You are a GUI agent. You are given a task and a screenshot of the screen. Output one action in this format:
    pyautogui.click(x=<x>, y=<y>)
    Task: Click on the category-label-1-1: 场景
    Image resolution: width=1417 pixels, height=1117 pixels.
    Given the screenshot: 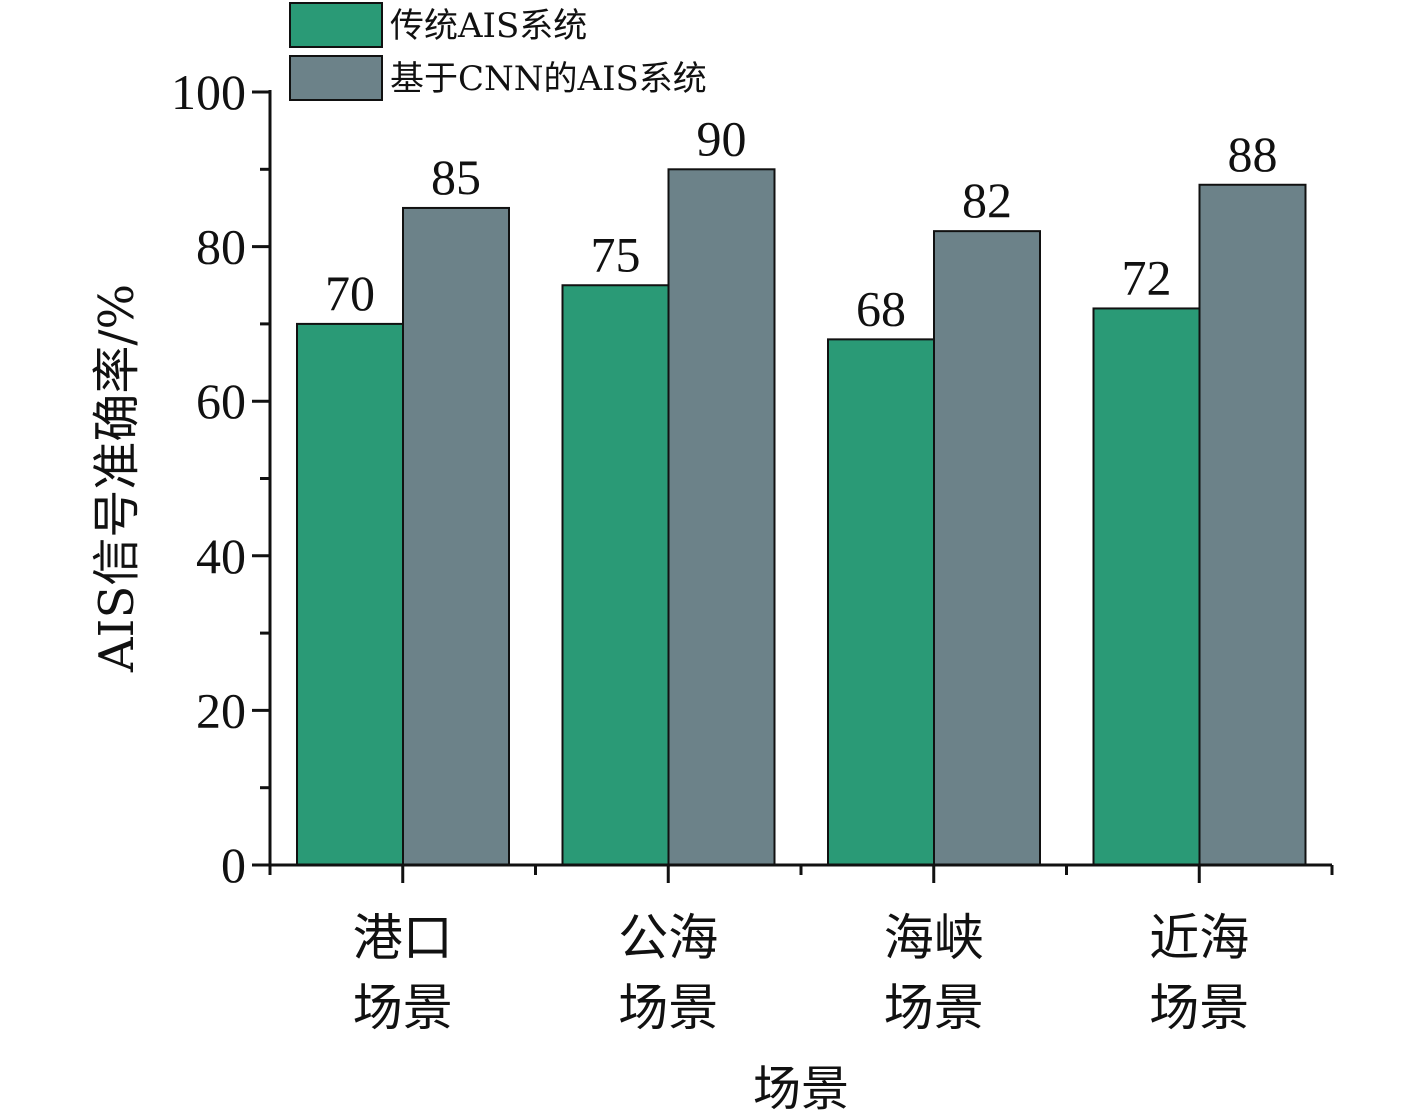 What is the action you would take?
    pyautogui.click(x=668, y=1008)
    